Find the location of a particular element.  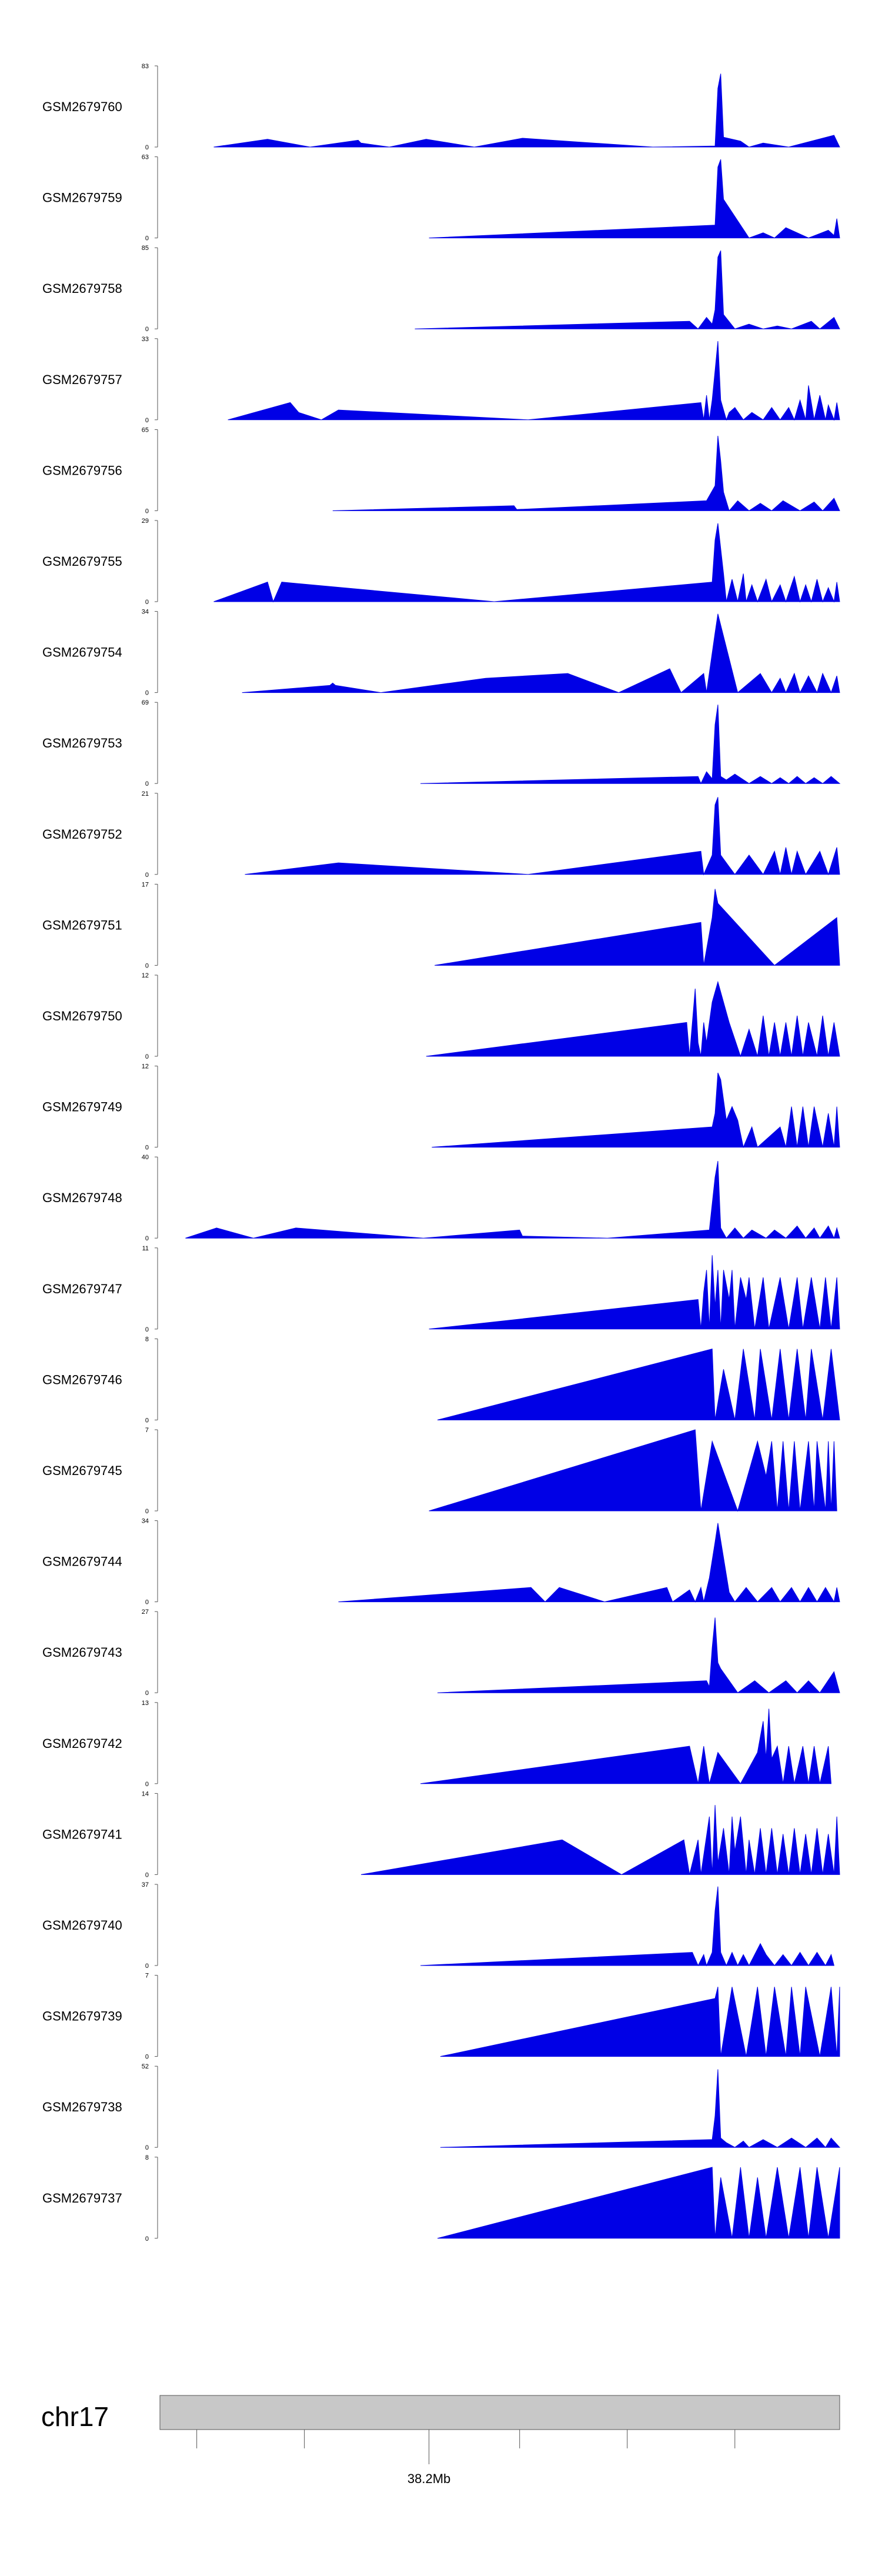

genome-ruler is located at coordinates (500, 2446).